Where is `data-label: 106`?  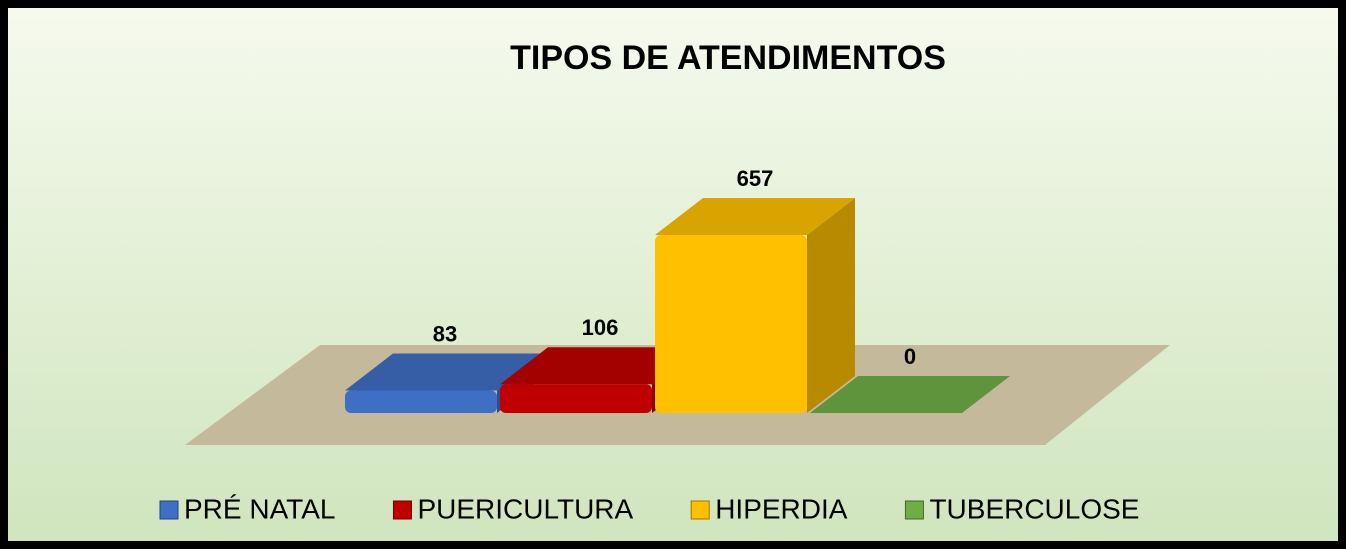 data-label: 106 is located at coordinates (600, 327).